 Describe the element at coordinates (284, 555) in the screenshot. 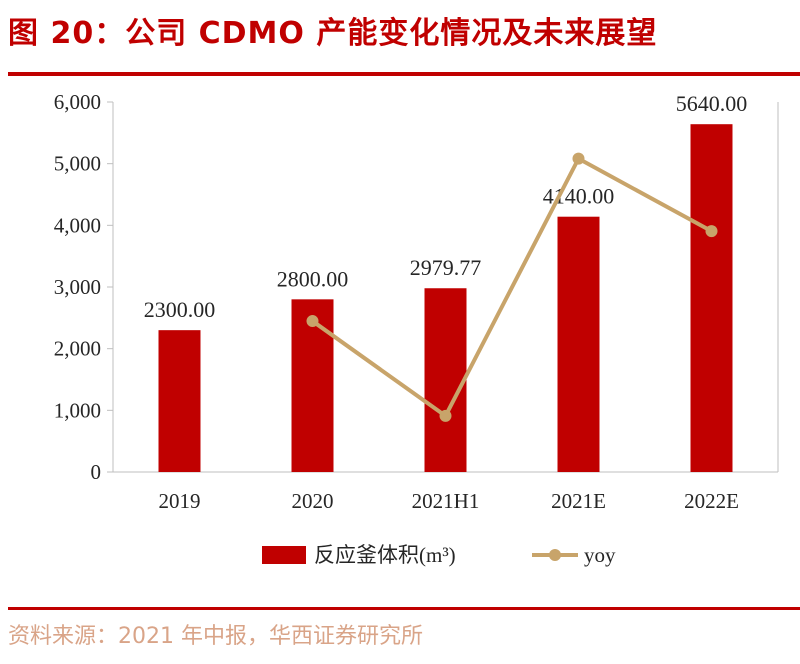

I see `legend-bar-swatch` at that location.